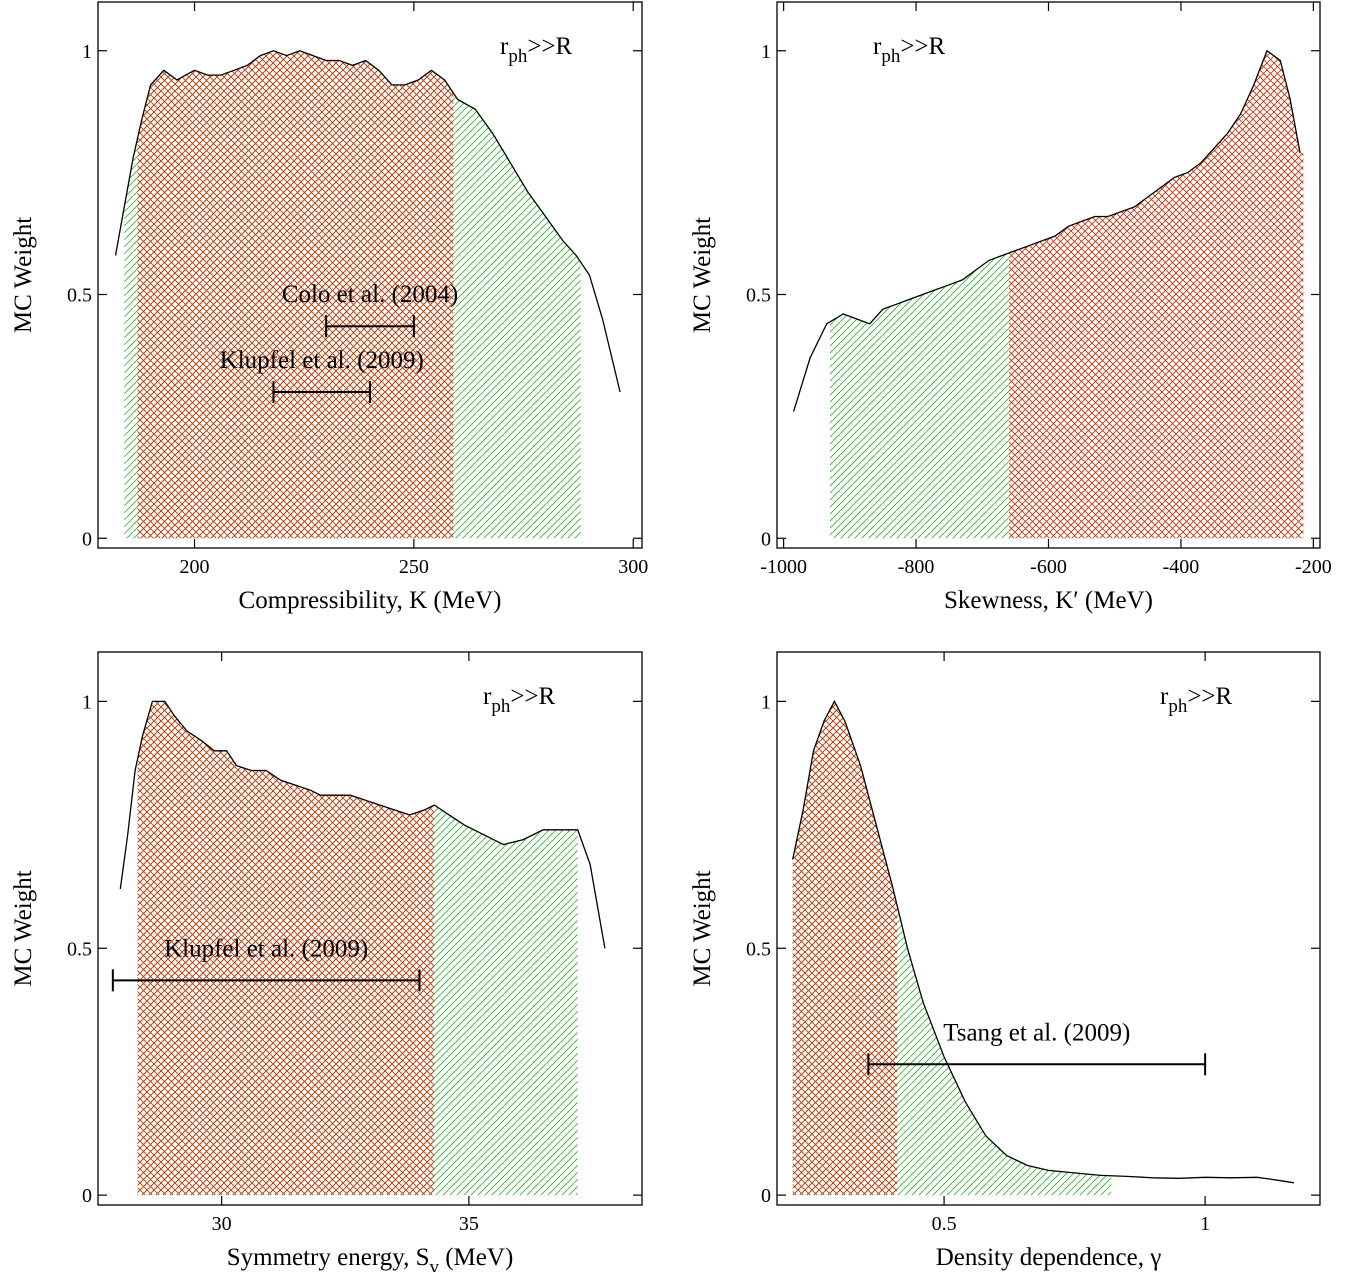  I want to click on x-tick-label: -200, so click(1313, 567).